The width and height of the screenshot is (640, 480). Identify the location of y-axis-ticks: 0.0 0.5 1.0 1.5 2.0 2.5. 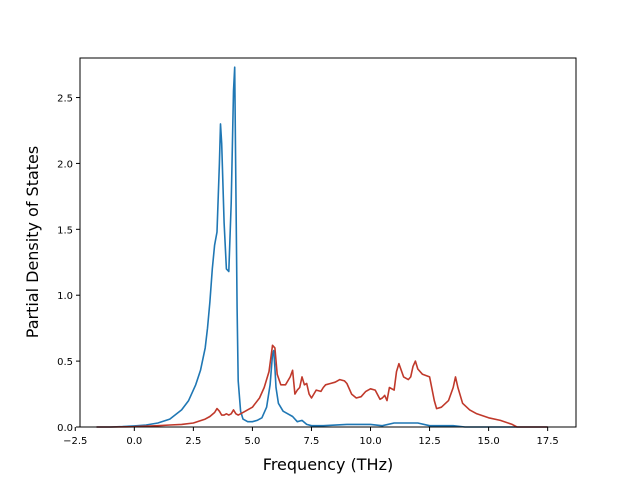
(68, 264).